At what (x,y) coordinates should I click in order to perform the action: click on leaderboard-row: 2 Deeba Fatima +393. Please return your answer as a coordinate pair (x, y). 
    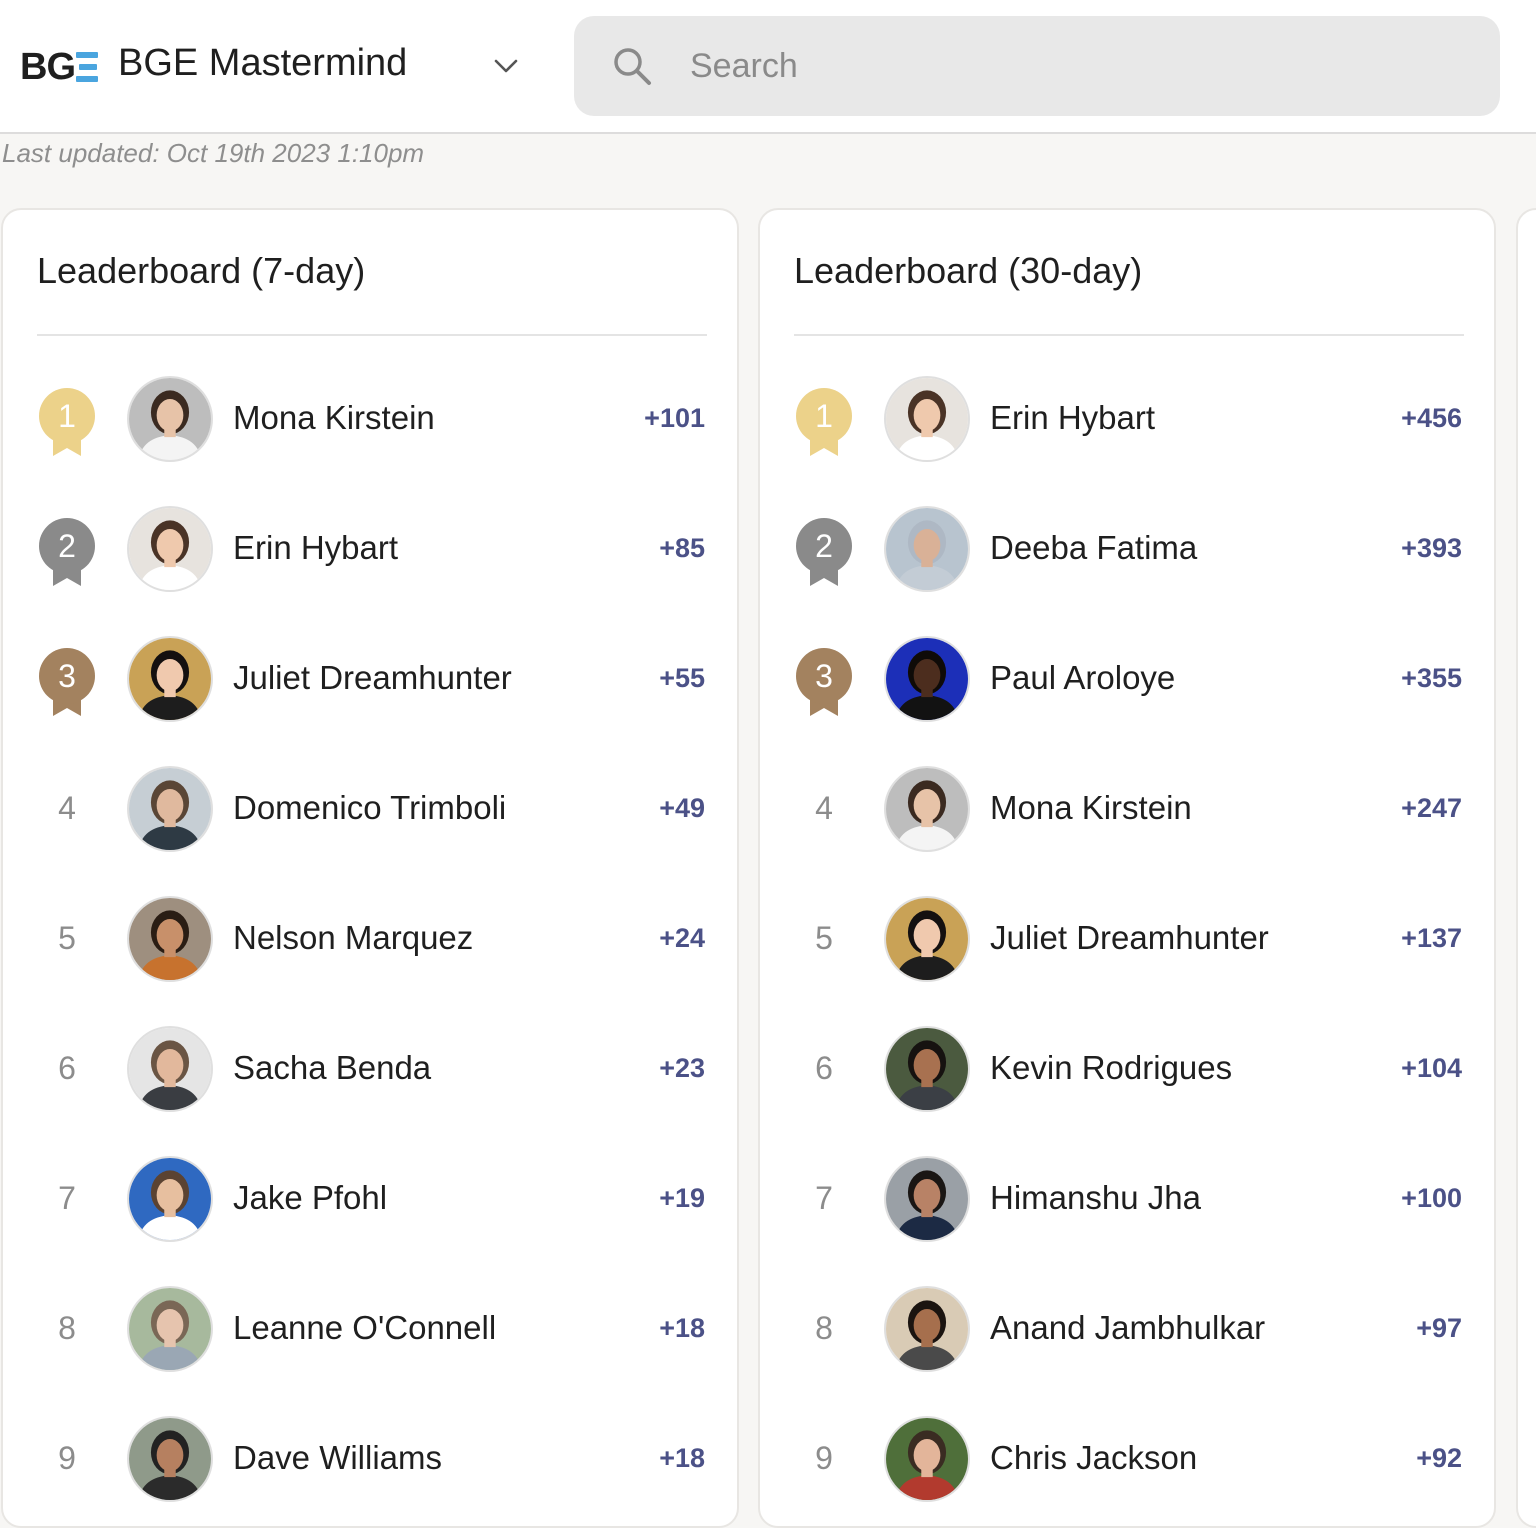
    Looking at the image, I should click on (1128, 548).